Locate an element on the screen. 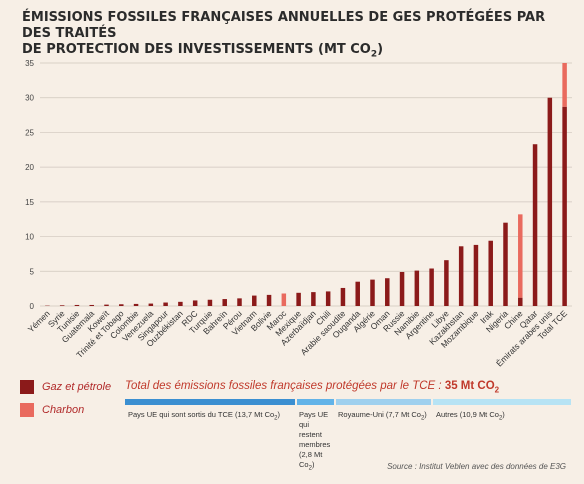  y-tick-label: 10 is located at coordinates (29, 237).